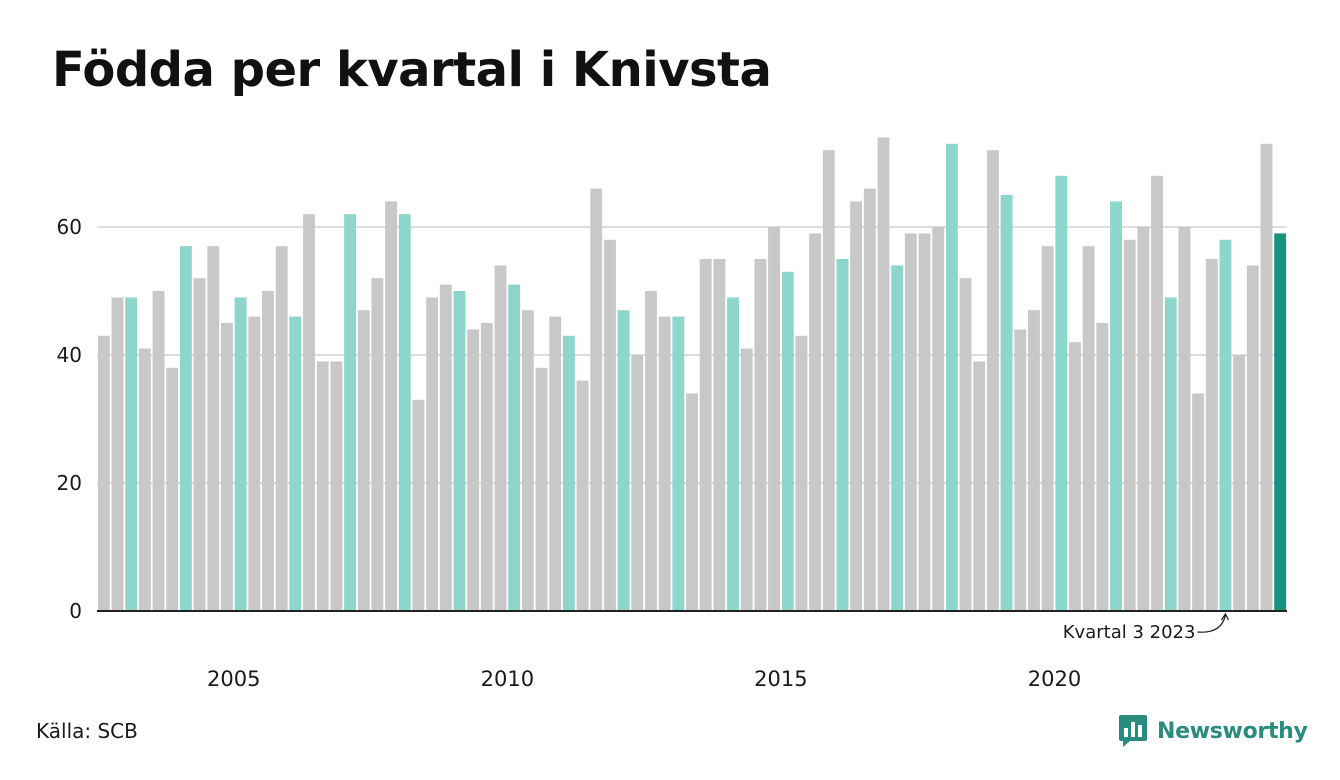  Describe the element at coordinates (507, 679) in the screenshot. I see `x-tick-label: 2010` at that location.